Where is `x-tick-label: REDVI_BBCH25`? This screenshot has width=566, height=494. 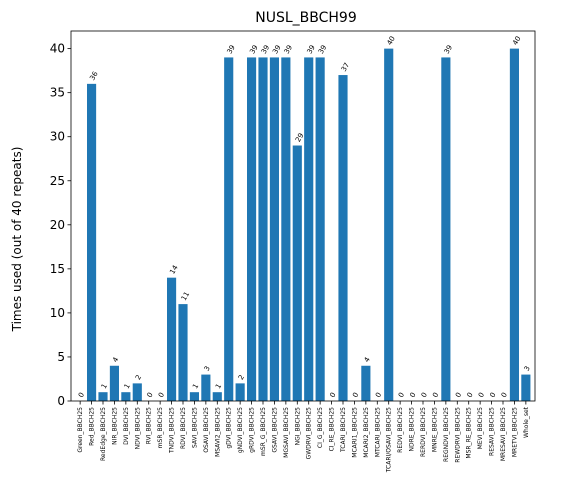 x-tick-label: REDVI_BBCH25 is located at coordinates (400, 430).